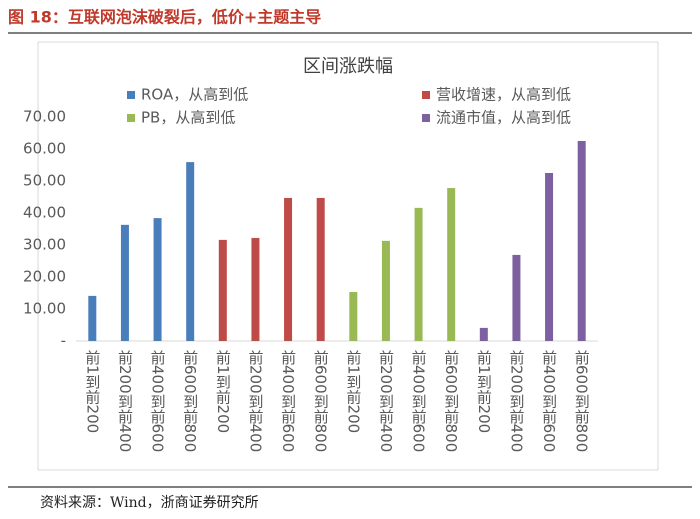 This screenshot has width=700, height=519. What do you see at coordinates (44, 245) in the screenshot?
I see `y-tick-label: 30.00` at bounding box center [44, 245].